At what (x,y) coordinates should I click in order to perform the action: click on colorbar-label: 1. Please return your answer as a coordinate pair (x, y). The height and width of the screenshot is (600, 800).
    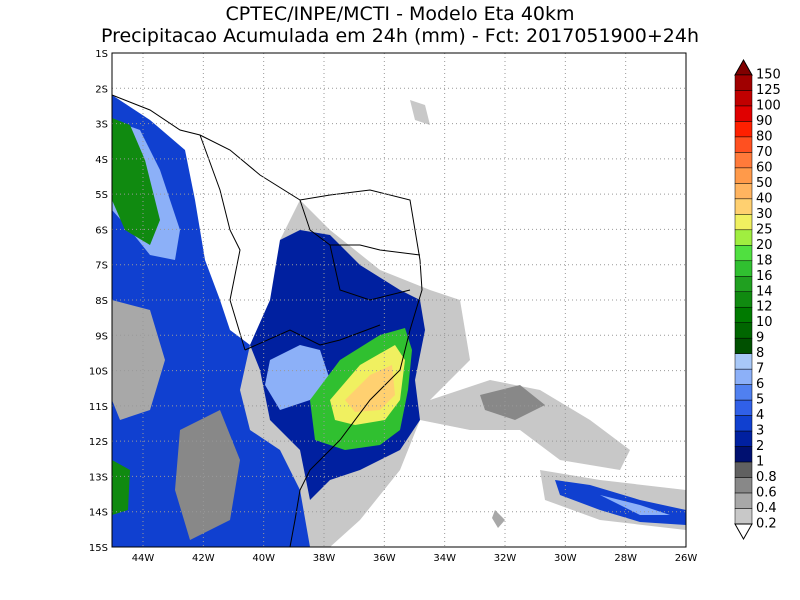
    Looking at the image, I should click on (760, 462).